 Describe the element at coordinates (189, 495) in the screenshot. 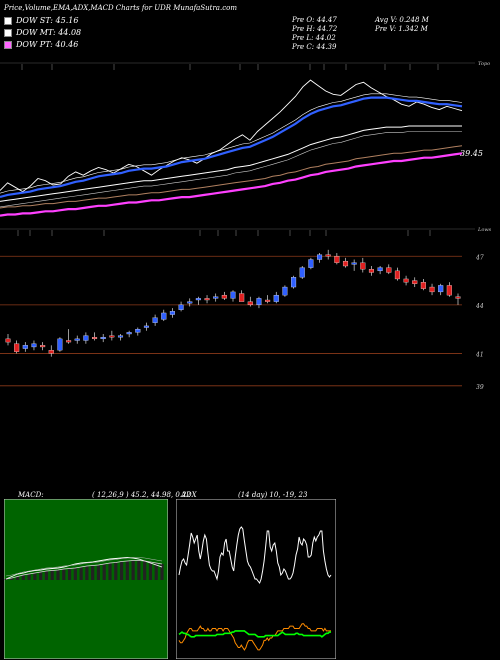

I see `adx-title: ADX` at that location.